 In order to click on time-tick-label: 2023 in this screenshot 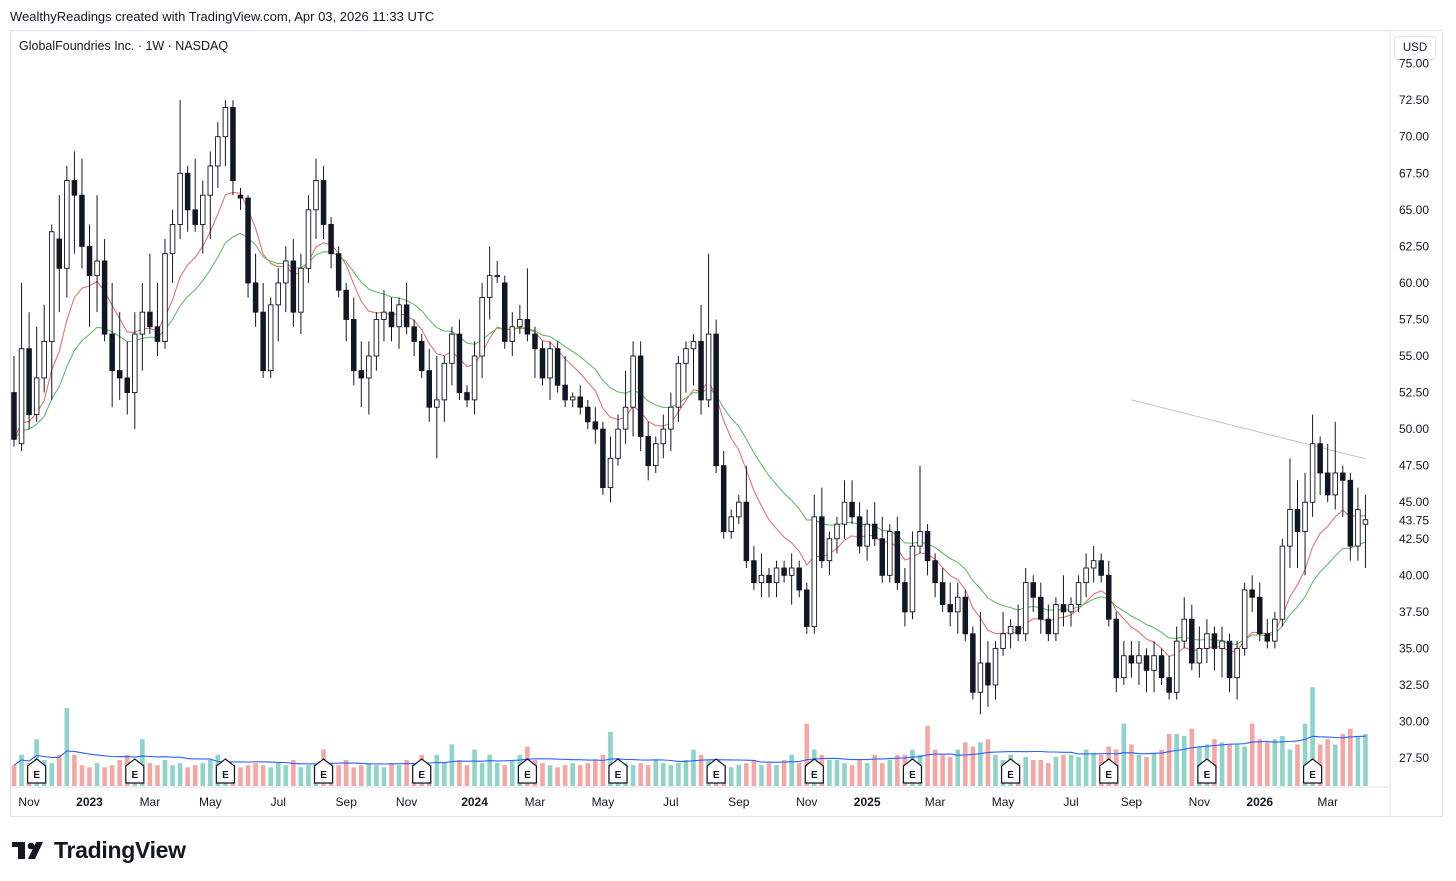, I will do `click(89, 802)`.